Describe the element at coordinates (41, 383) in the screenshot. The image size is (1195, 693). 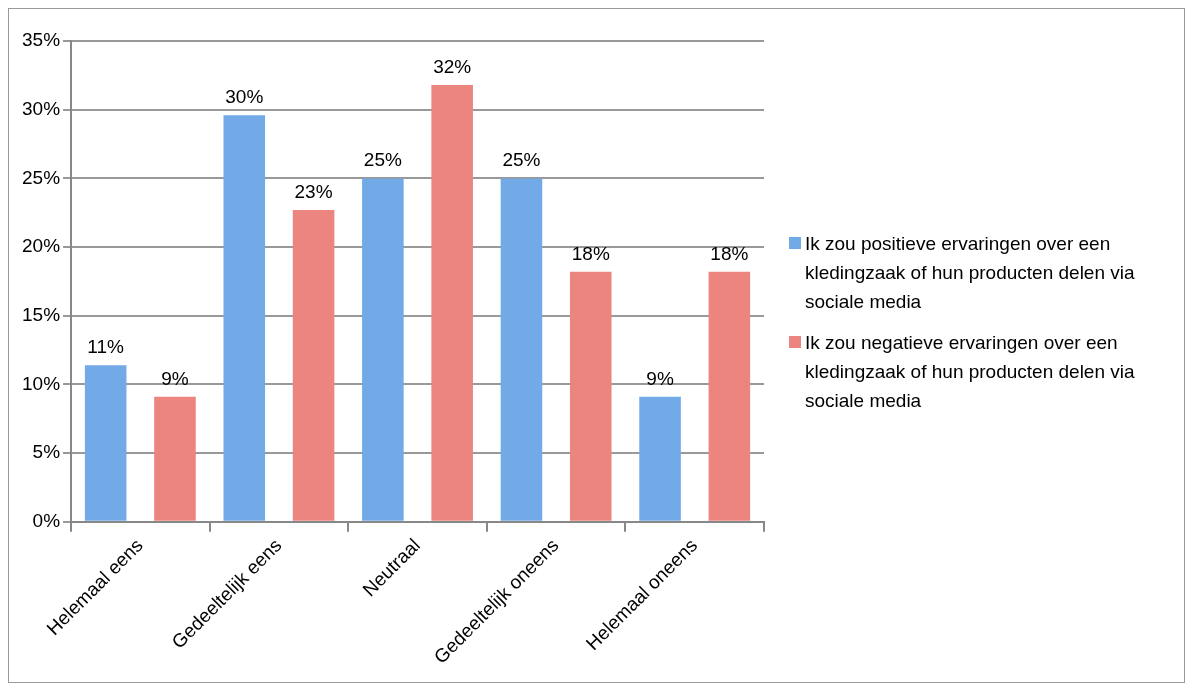
I see `y-tick-label: 10%` at that location.